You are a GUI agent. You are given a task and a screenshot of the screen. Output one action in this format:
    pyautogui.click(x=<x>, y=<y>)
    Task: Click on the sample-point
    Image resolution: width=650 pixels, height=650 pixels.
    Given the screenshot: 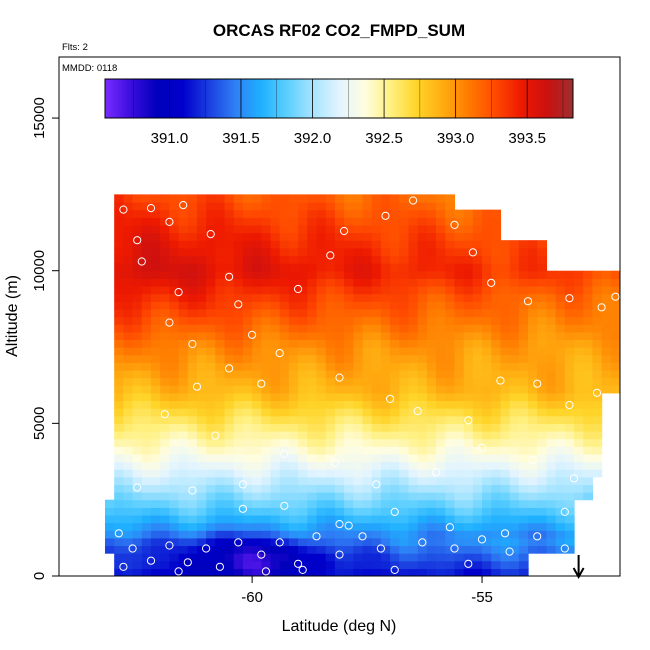 What is the action you would take?
    pyautogui.click(x=348, y=525)
    